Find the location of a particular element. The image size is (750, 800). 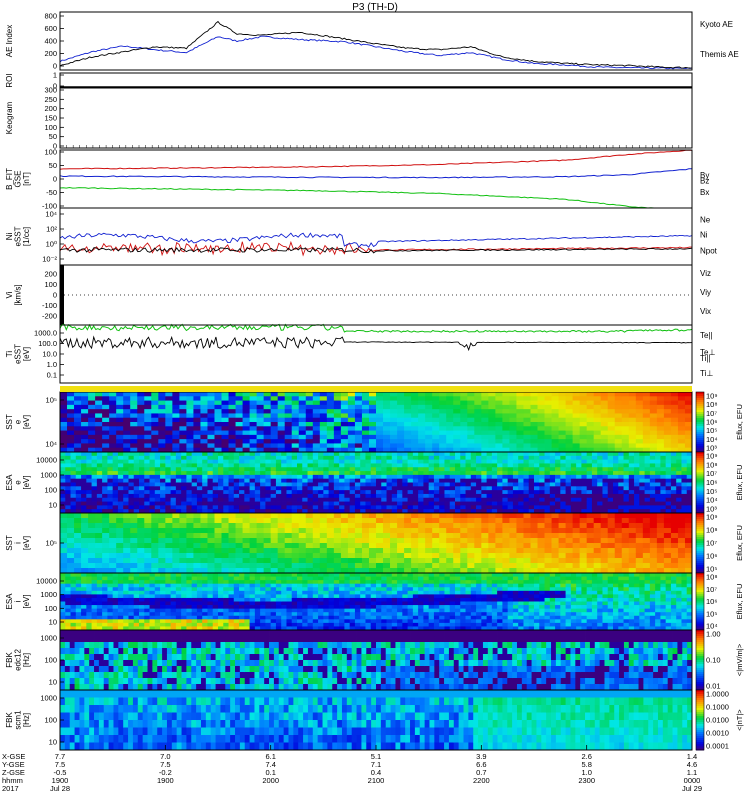

esa_i-cbar-tick: 10⁵ is located at coordinates (711, 613).